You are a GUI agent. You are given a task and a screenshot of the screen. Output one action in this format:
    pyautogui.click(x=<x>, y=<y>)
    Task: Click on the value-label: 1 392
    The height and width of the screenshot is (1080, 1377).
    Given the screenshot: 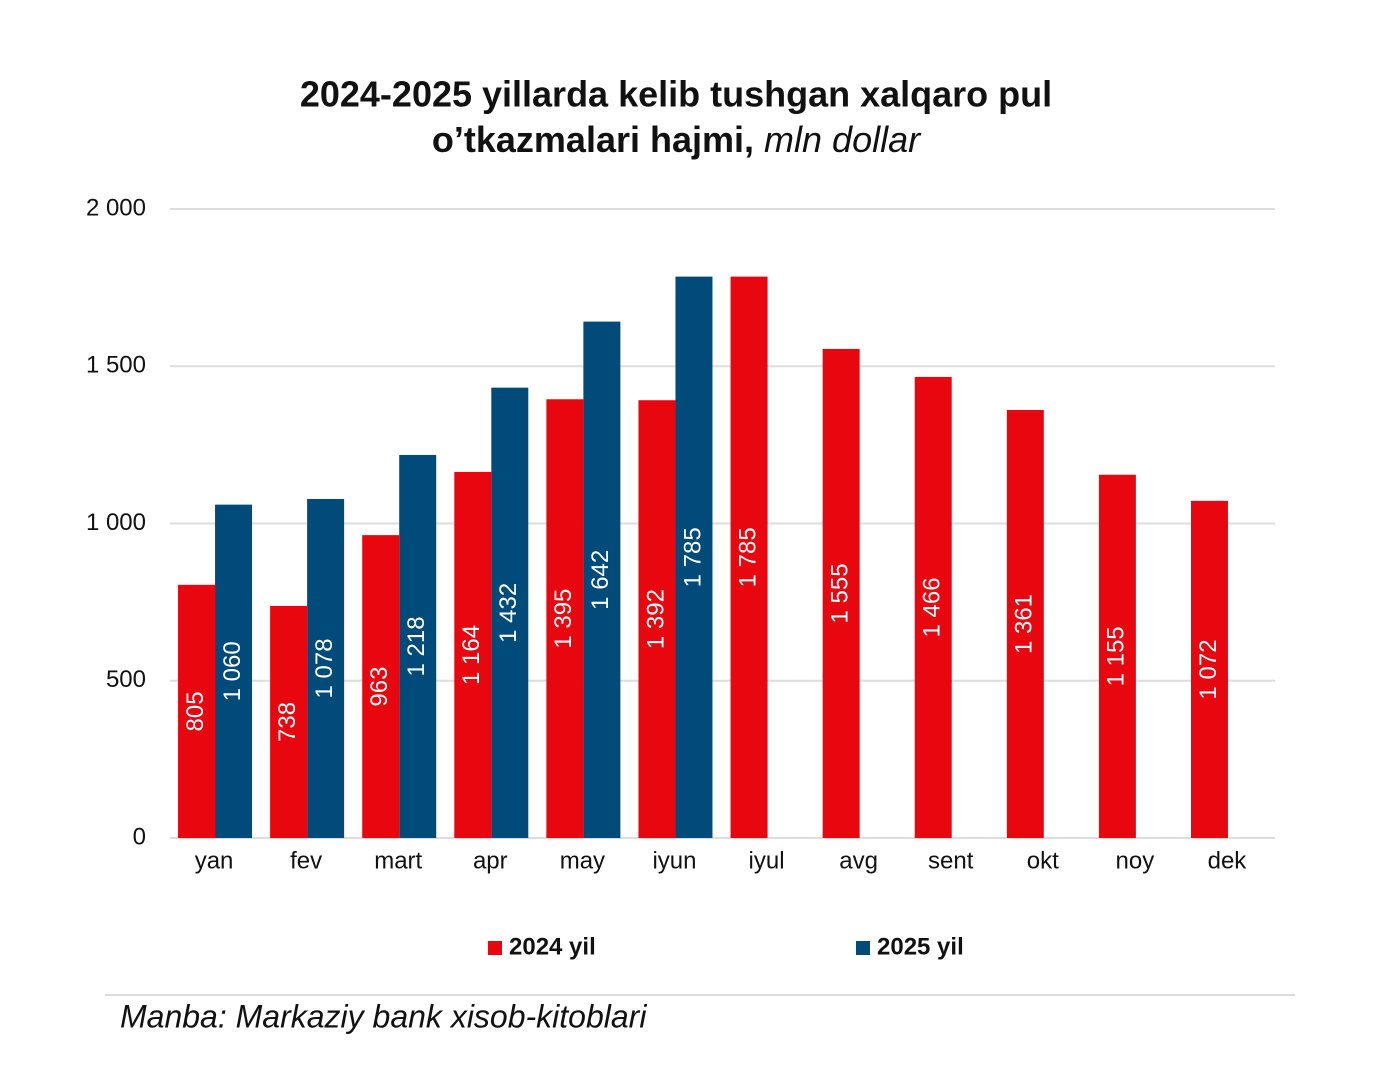 What is the action you would take?
    pyautogui.click(x=655, y=619)
    